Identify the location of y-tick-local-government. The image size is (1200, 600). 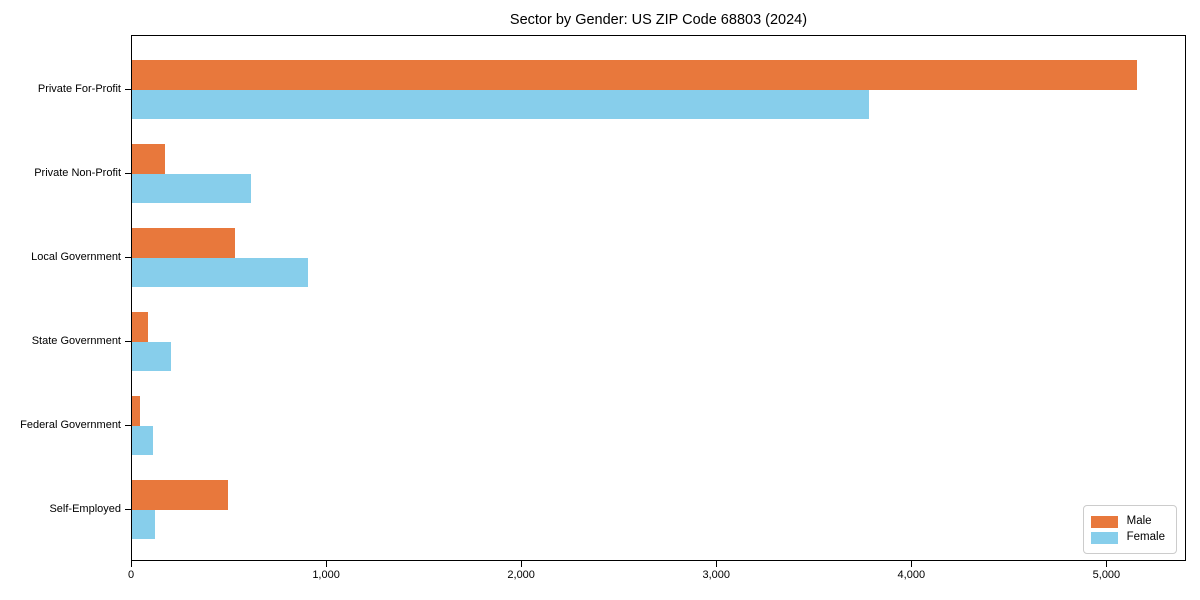
(128, 257).